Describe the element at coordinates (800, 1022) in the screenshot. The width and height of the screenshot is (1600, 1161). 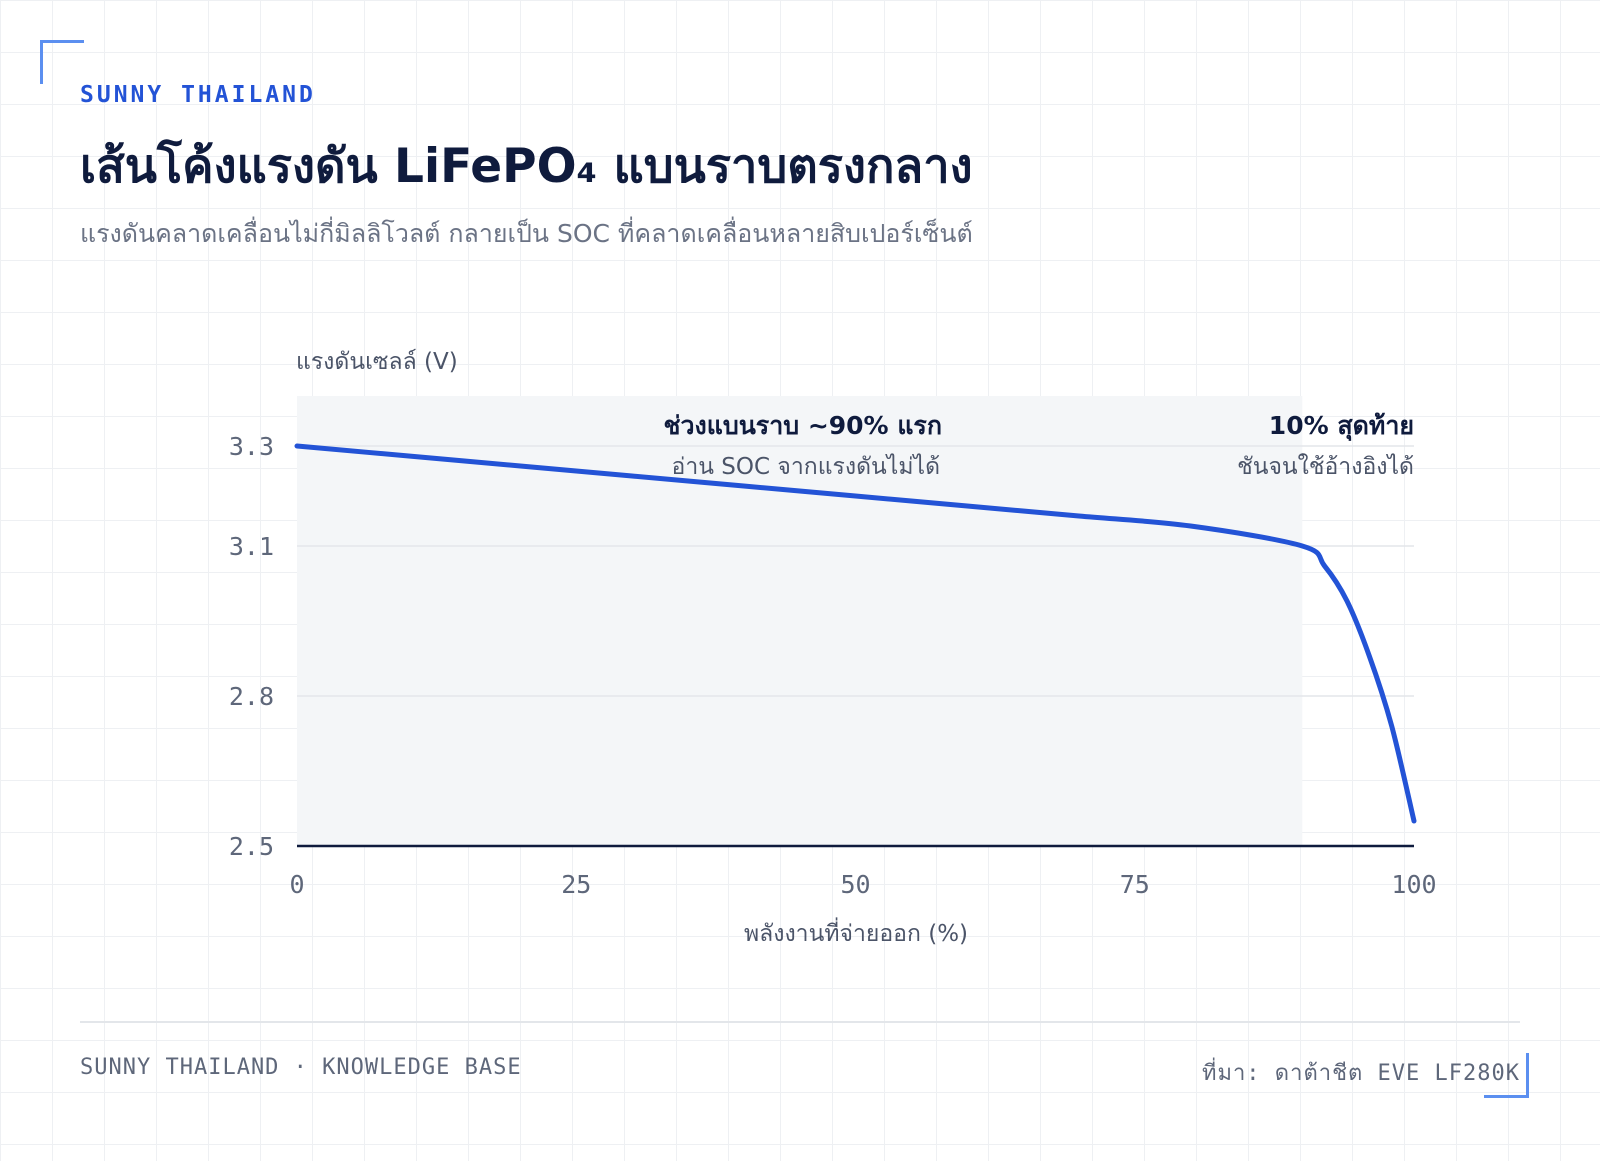
I see `footer-divider` at that location.